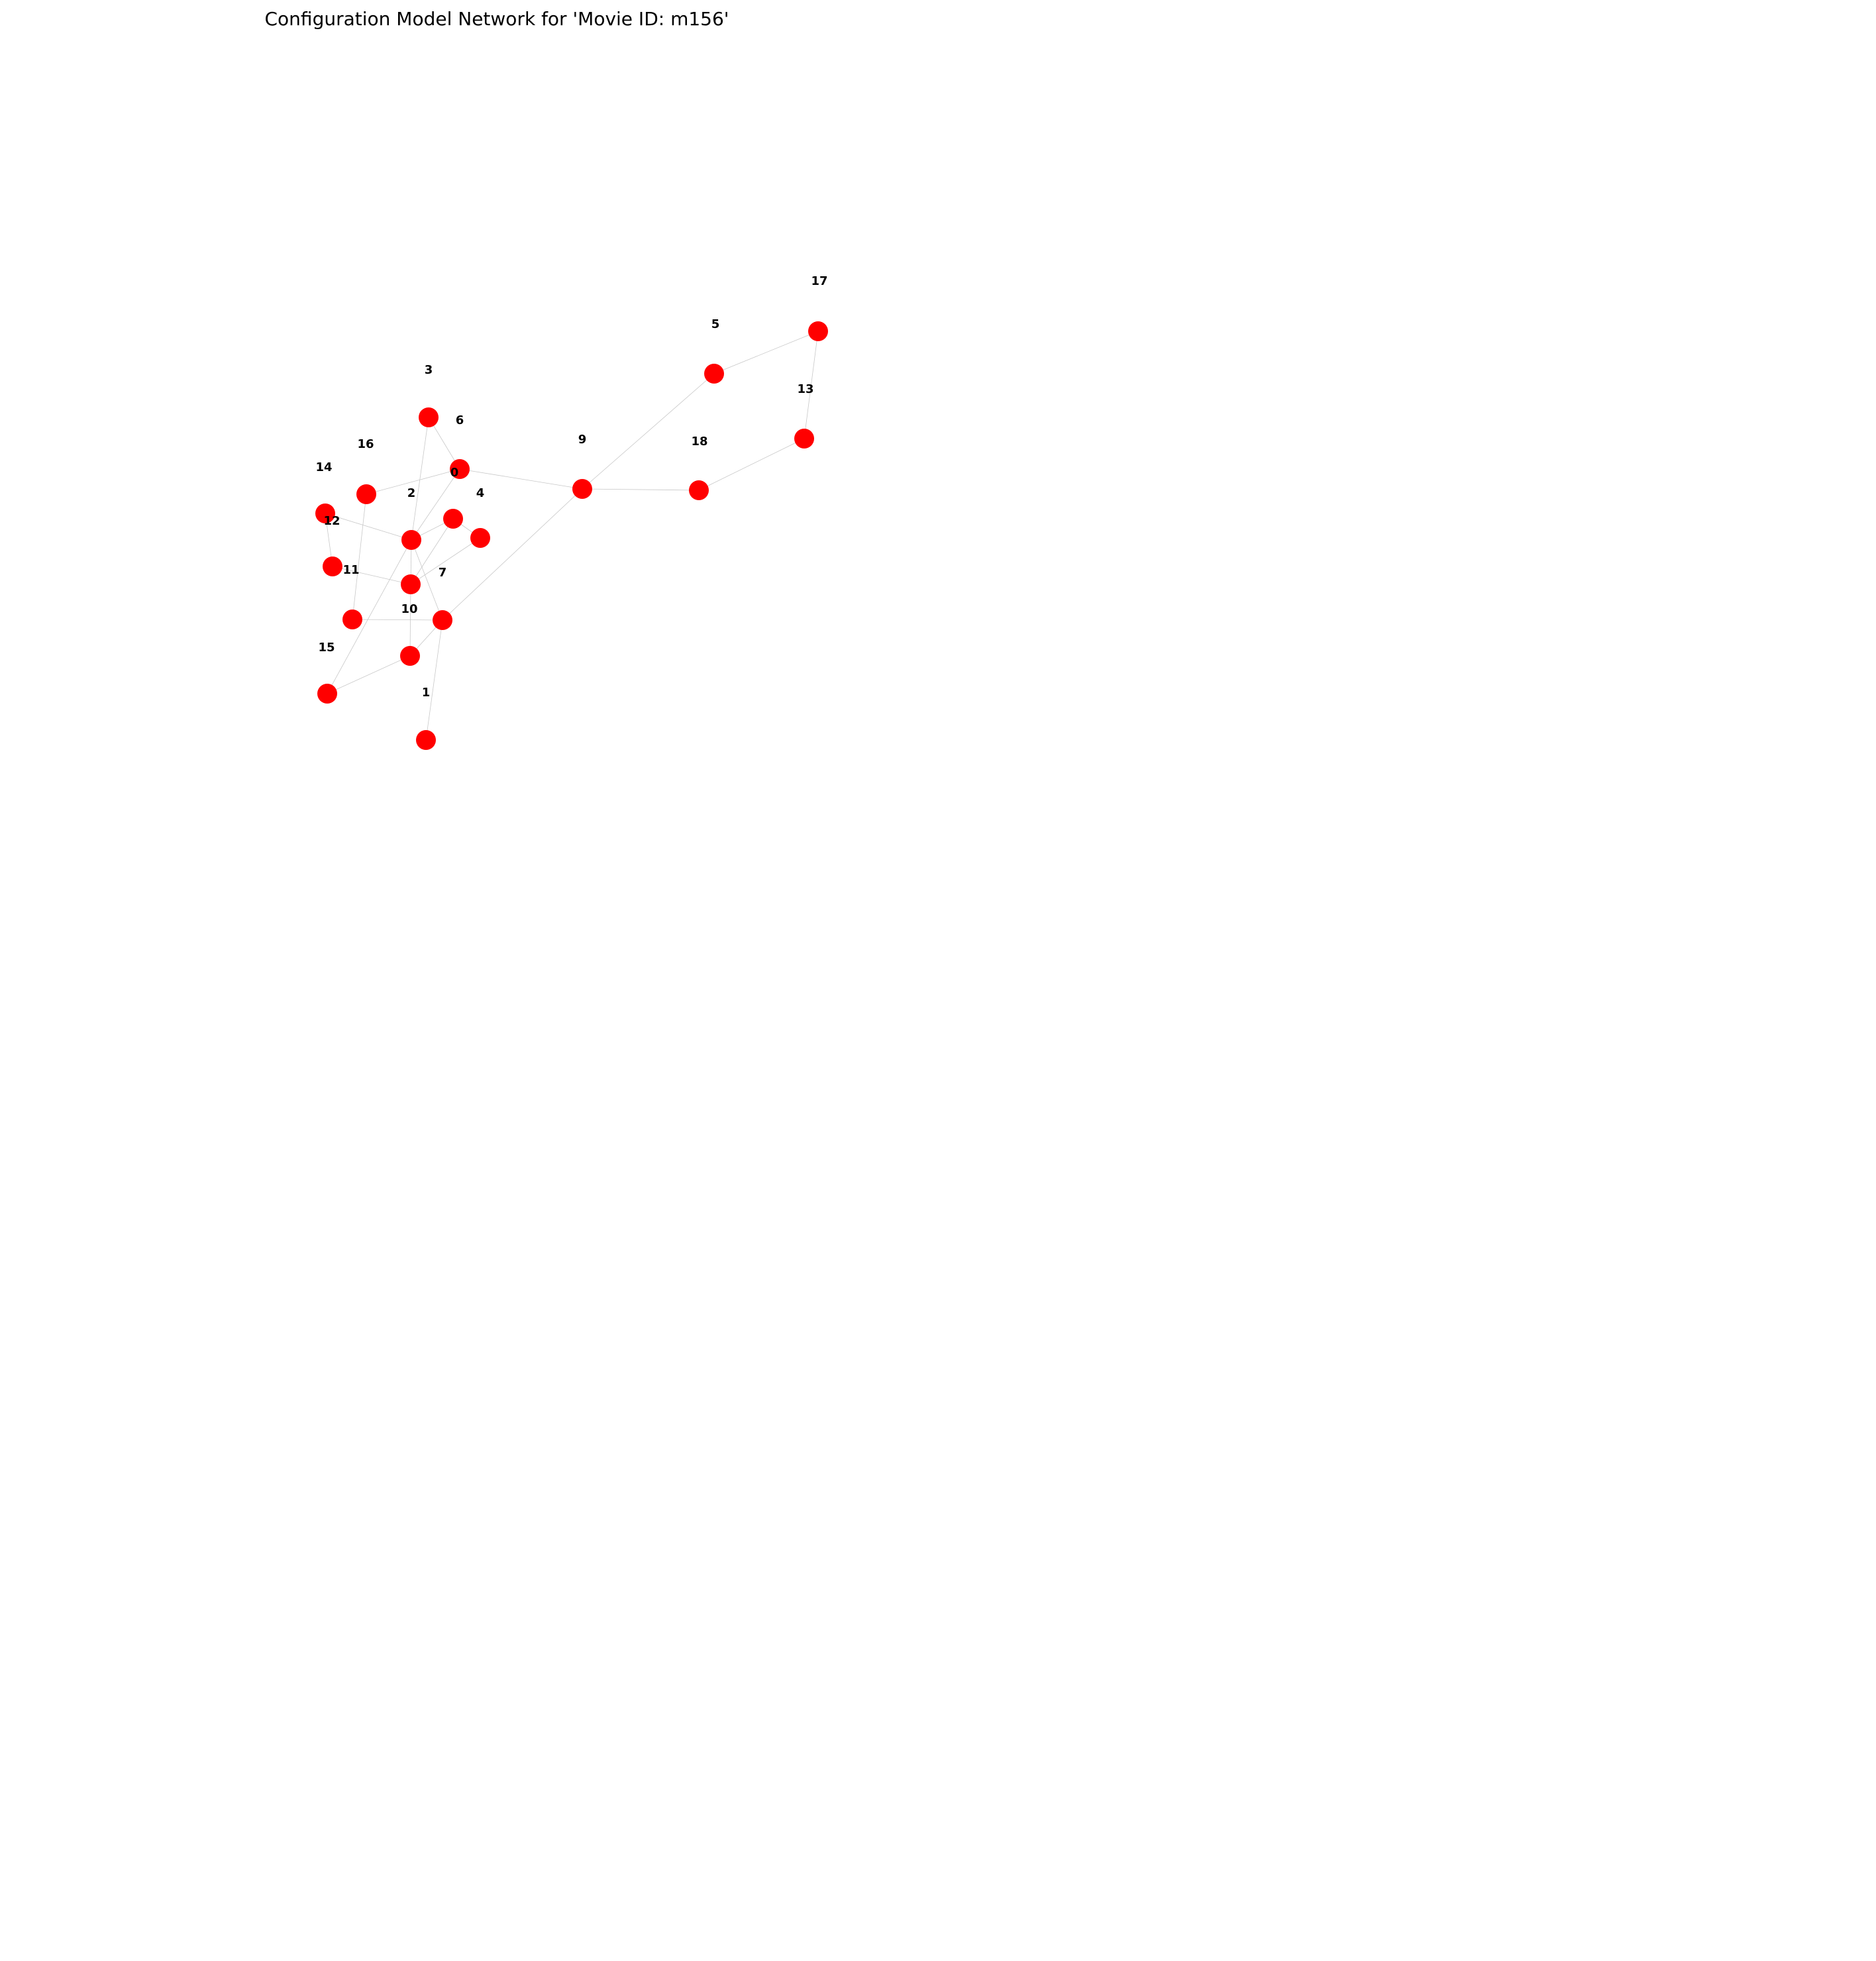  What do you see at coordinates (582, 440) in the screenshot?
I see `node-label-9: 9` at bounding box center [582, 440].